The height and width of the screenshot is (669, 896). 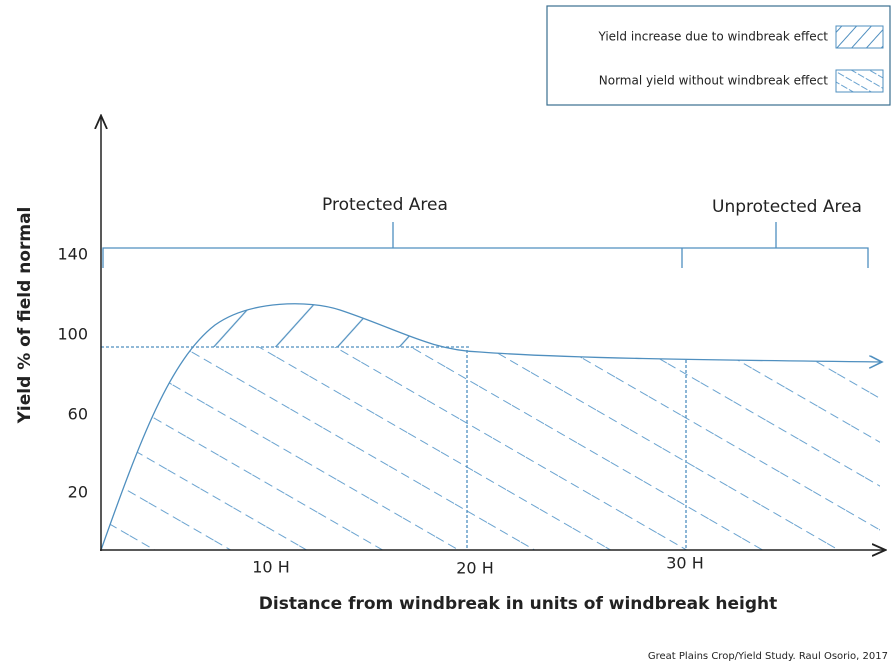 What do you see at coordinates (72, 254) in the screenshot?
I see `y-tick-label: 140` at bounding box center [72, 254].